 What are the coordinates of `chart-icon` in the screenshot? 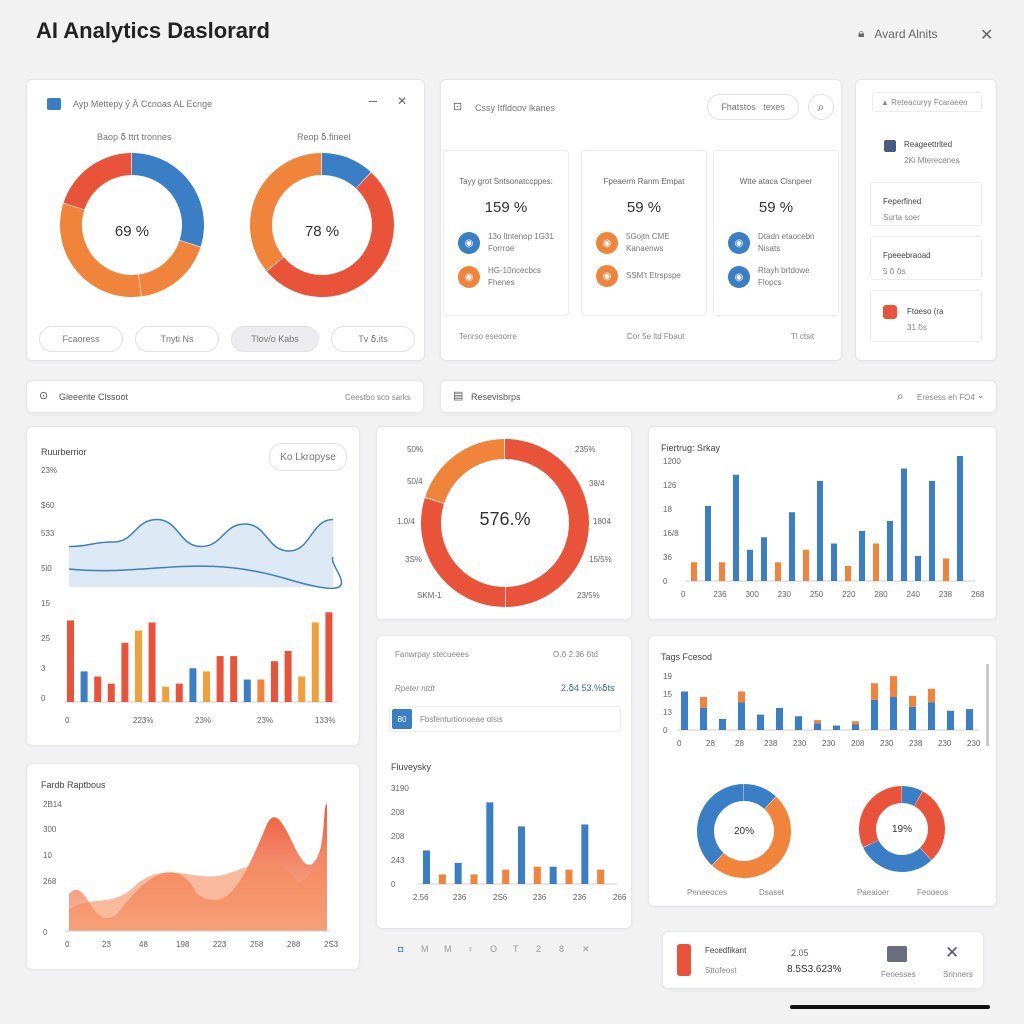 It's located at (54, 104).